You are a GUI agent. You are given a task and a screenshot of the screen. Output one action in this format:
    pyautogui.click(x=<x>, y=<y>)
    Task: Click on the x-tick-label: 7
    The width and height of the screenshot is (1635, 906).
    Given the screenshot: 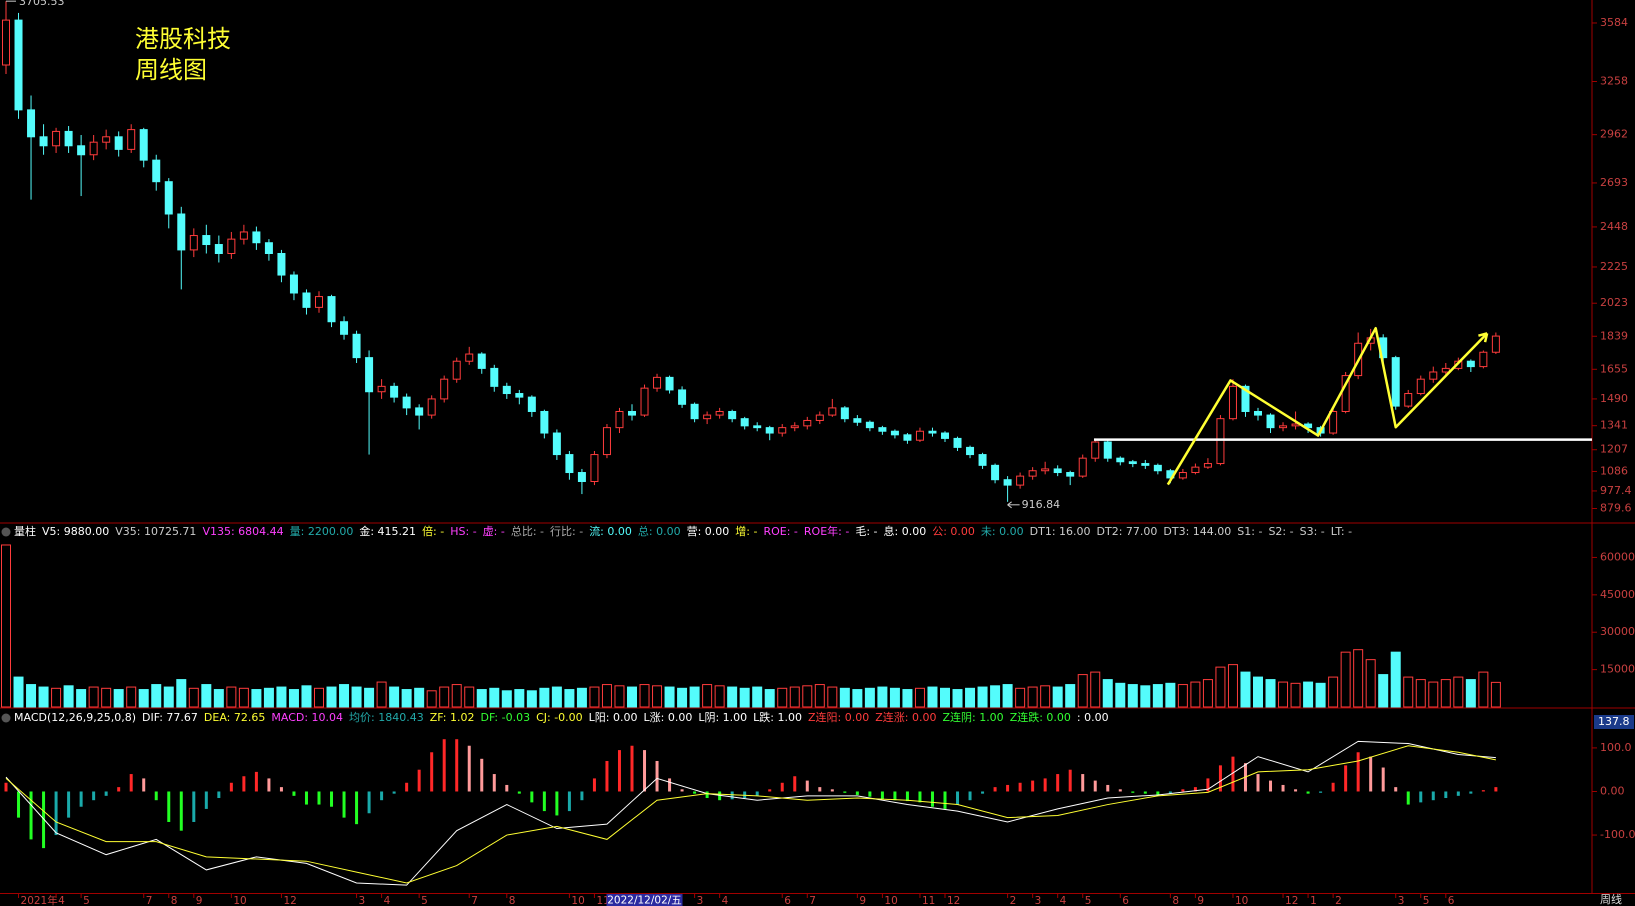 What is the action you would take?
    pyautogui.click(x=812, y=900)
    